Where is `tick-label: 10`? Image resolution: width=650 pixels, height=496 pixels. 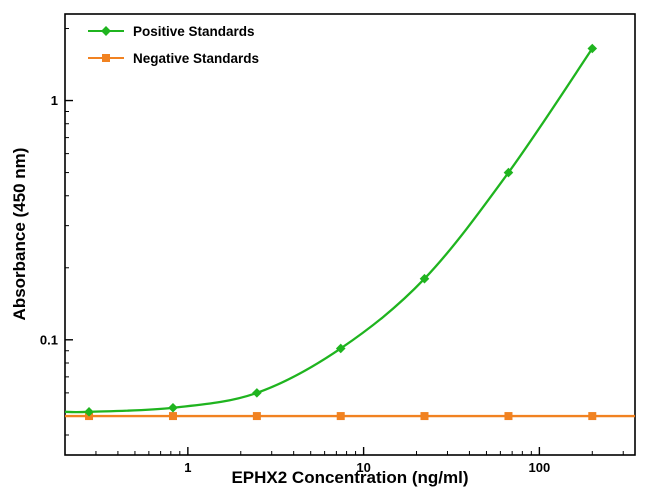 tick-label: 10 is located at coordinates (363, 467).